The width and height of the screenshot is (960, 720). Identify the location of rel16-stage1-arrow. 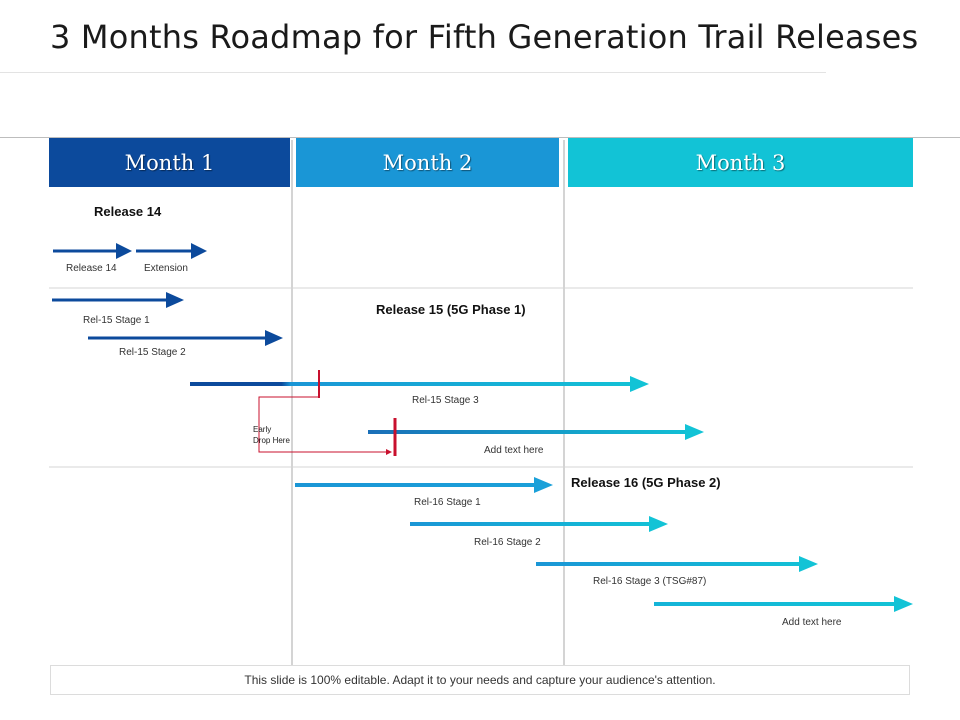
(424, 485).